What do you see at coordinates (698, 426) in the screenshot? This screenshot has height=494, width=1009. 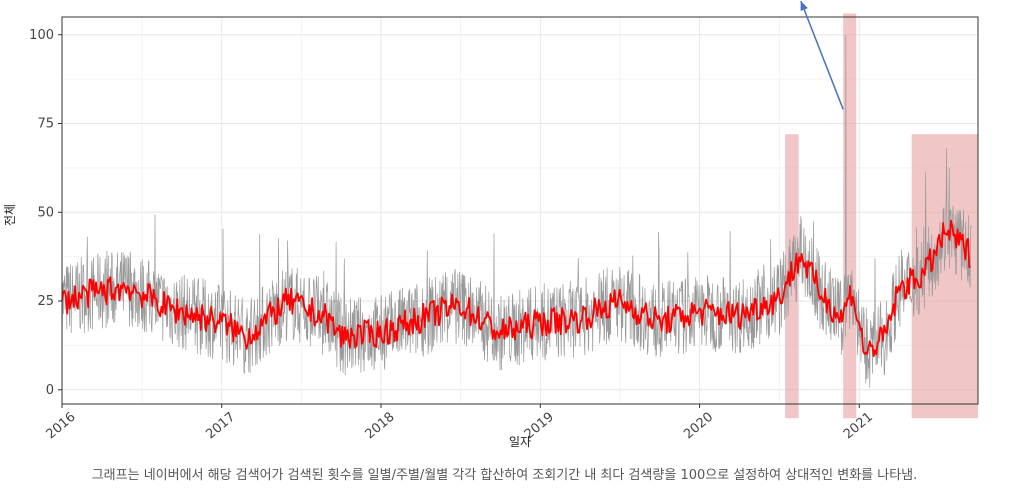 I see `x-tick-label: 2020` at bounding box center [698, 426].